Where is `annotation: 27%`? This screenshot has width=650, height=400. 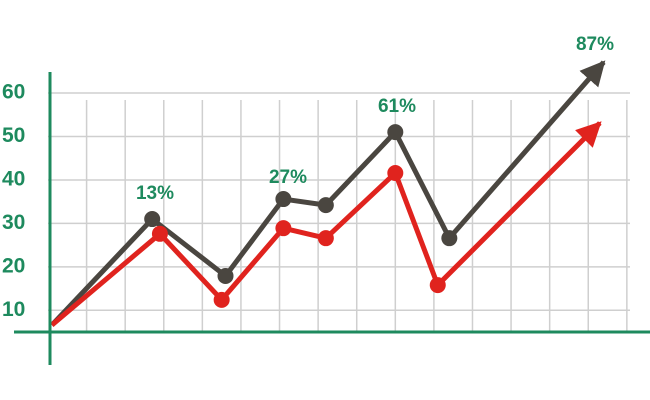 annotation: 27% is located at coordinates (288, 177).